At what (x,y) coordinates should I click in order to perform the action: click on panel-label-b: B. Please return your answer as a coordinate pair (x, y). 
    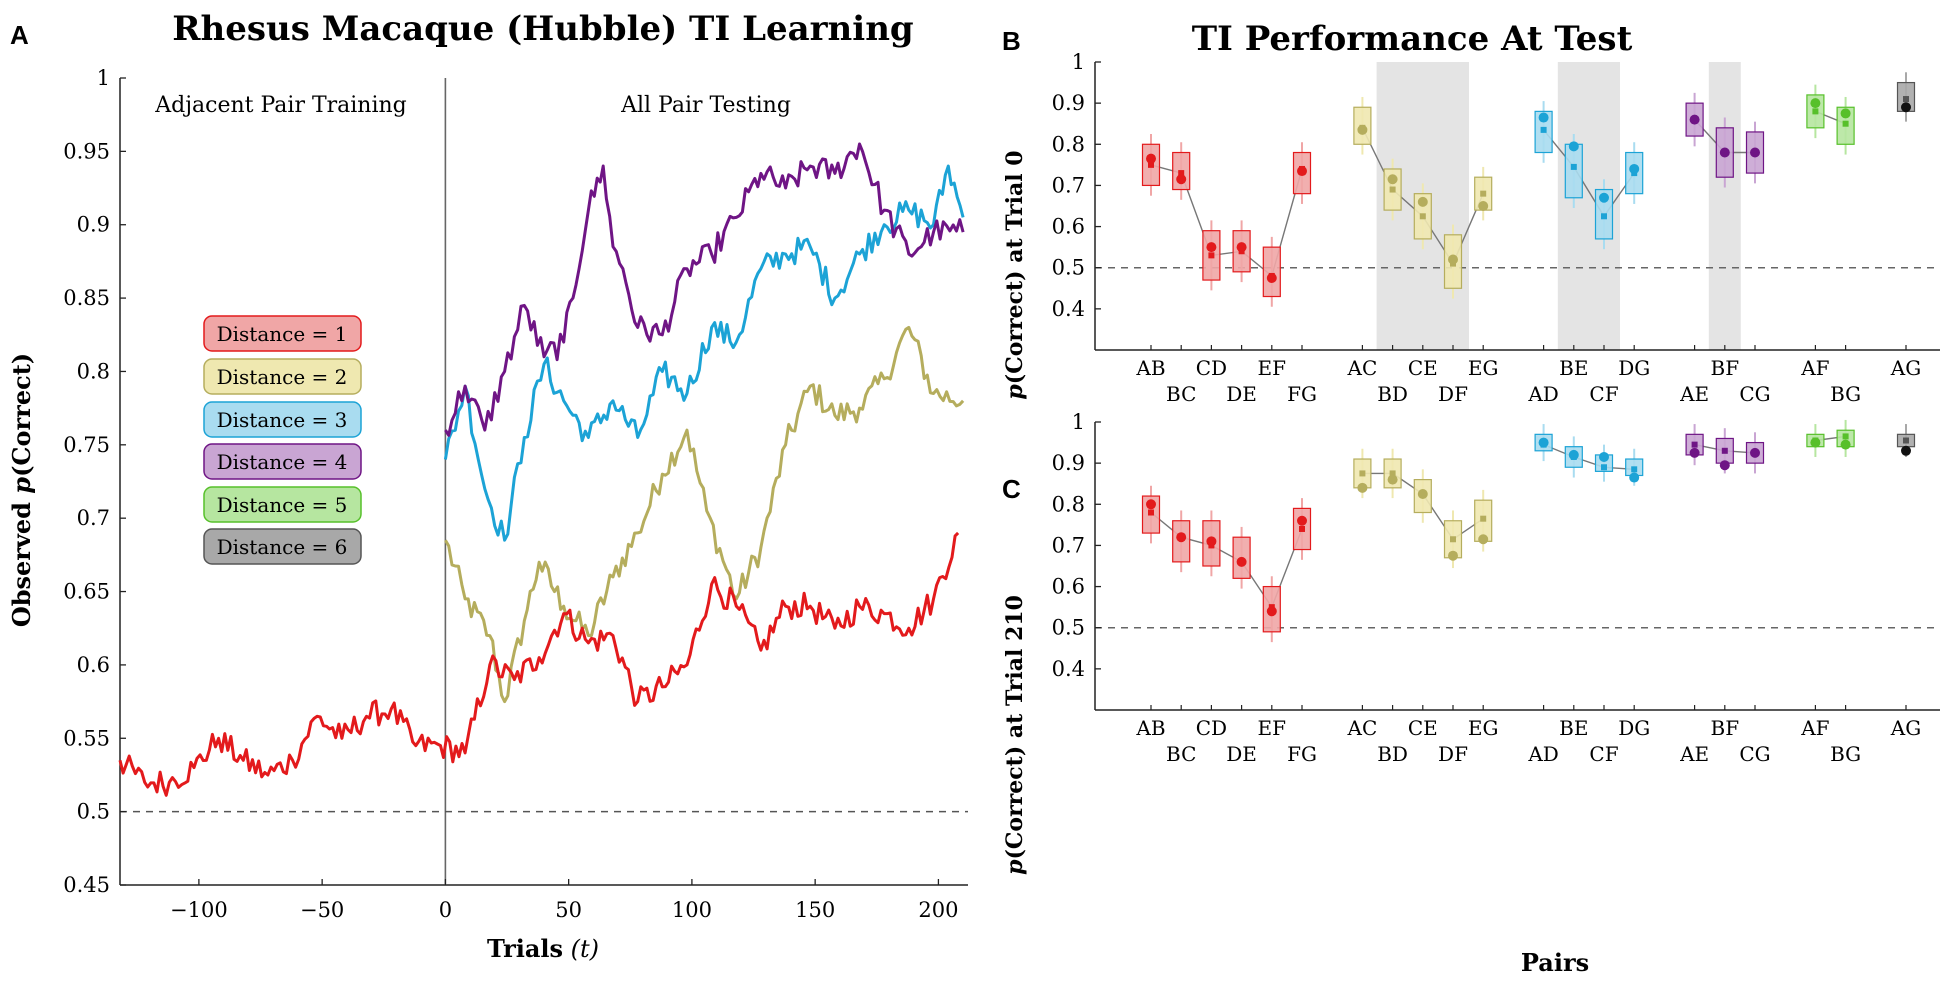
    Looking at the image, I should click on (1011, 41).